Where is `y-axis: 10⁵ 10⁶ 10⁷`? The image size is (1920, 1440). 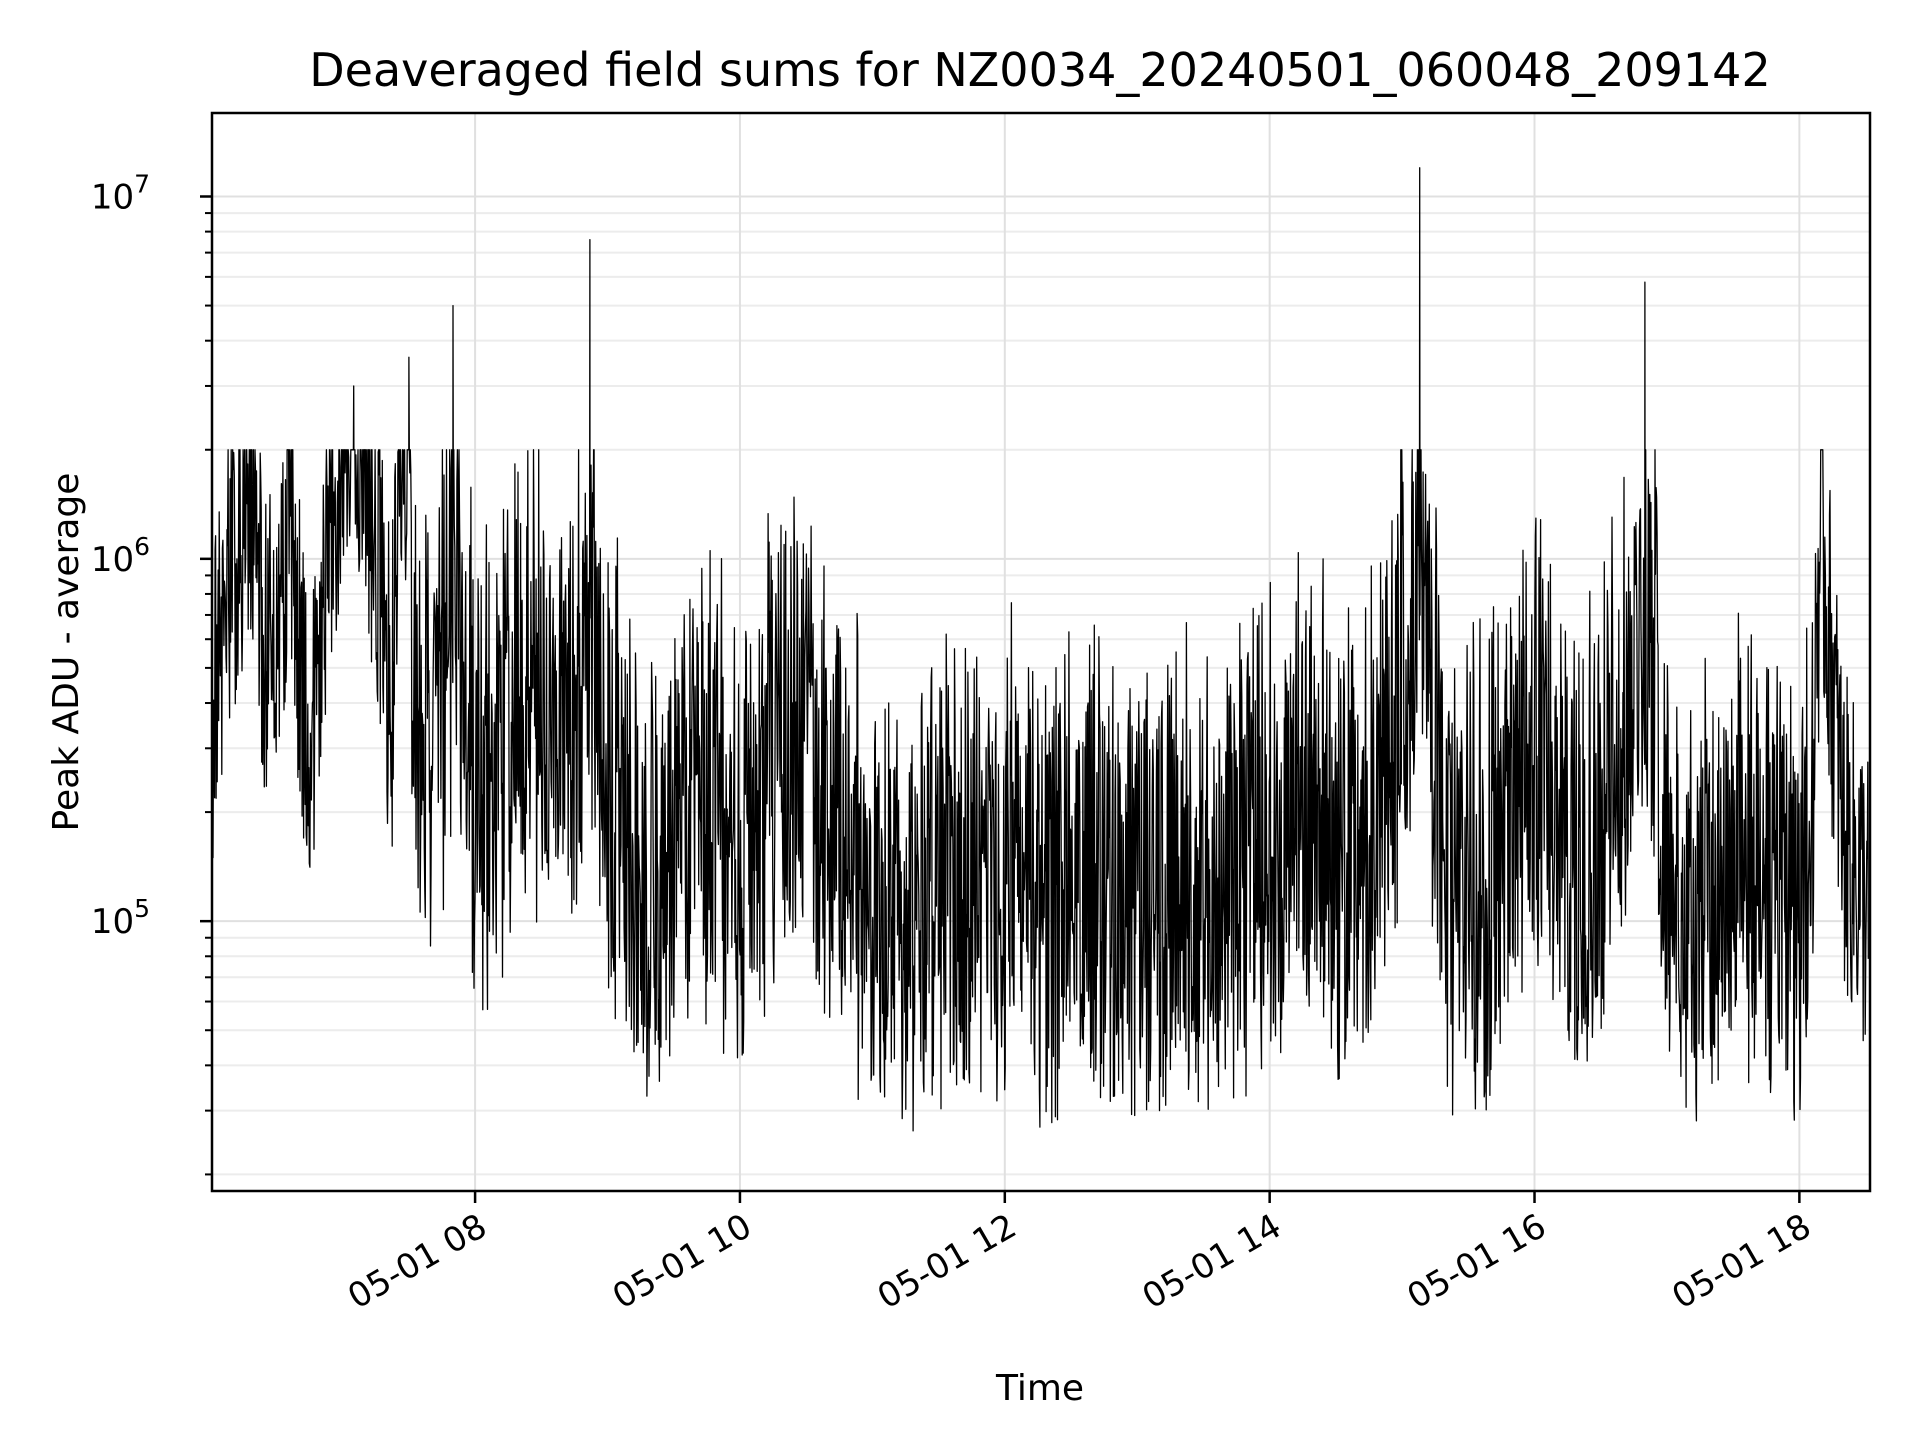
y-axis: 10⁵ 10⁶ 10⁷ is located at coordinates (151, 672).